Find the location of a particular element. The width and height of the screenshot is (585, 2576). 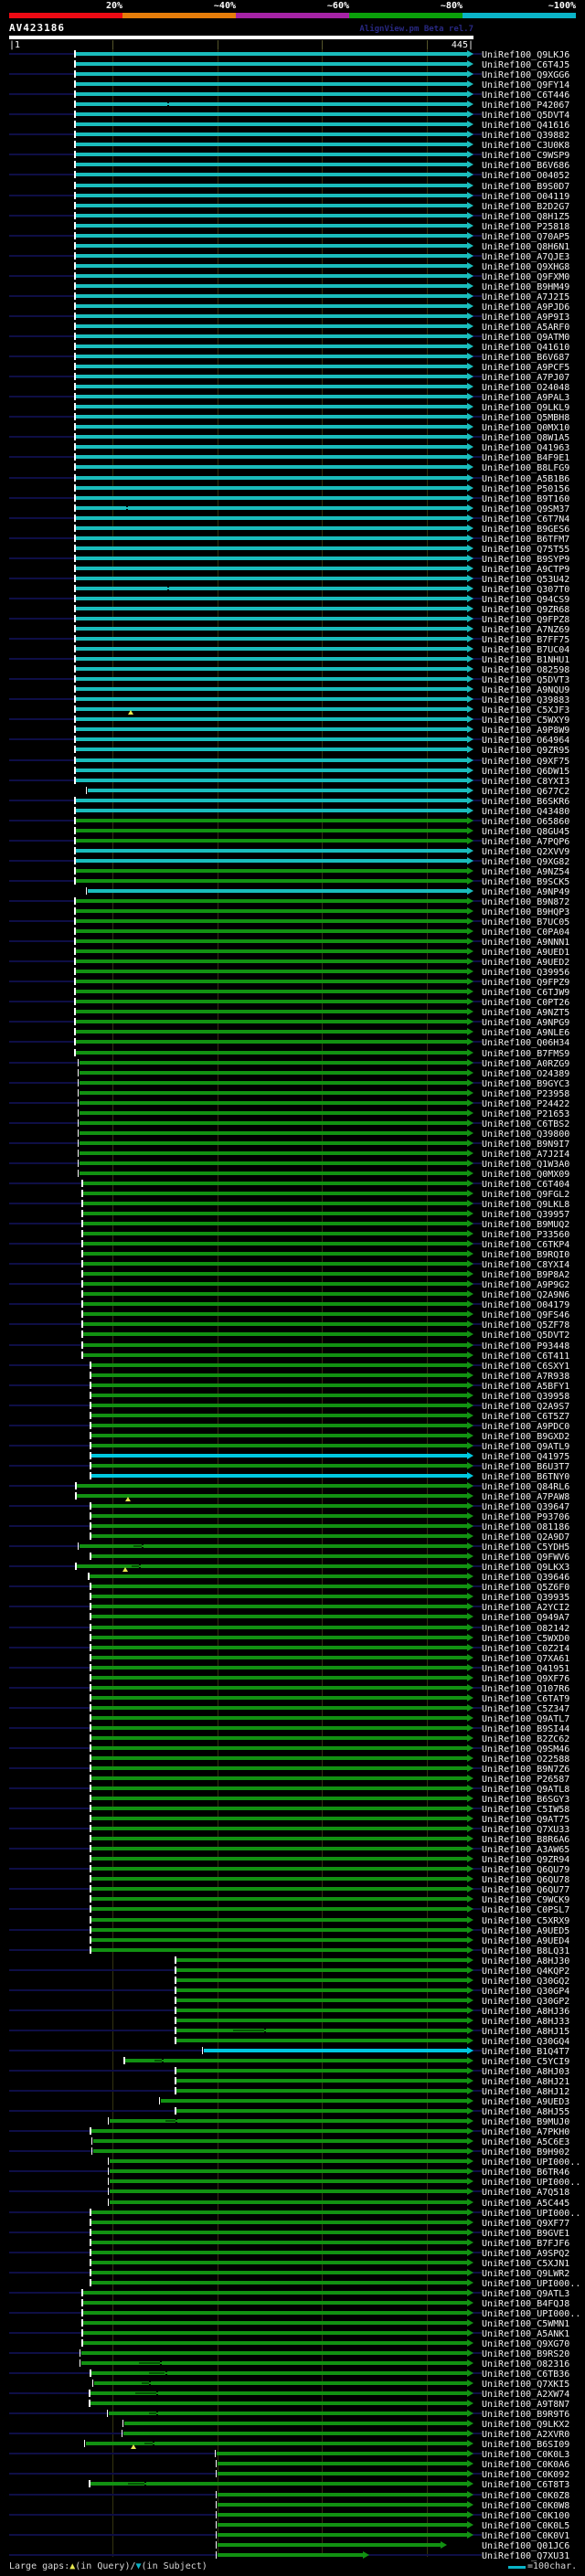

hit-accession-label: UniRef100_C0K0A6 is located at coordinates (526, 2465).